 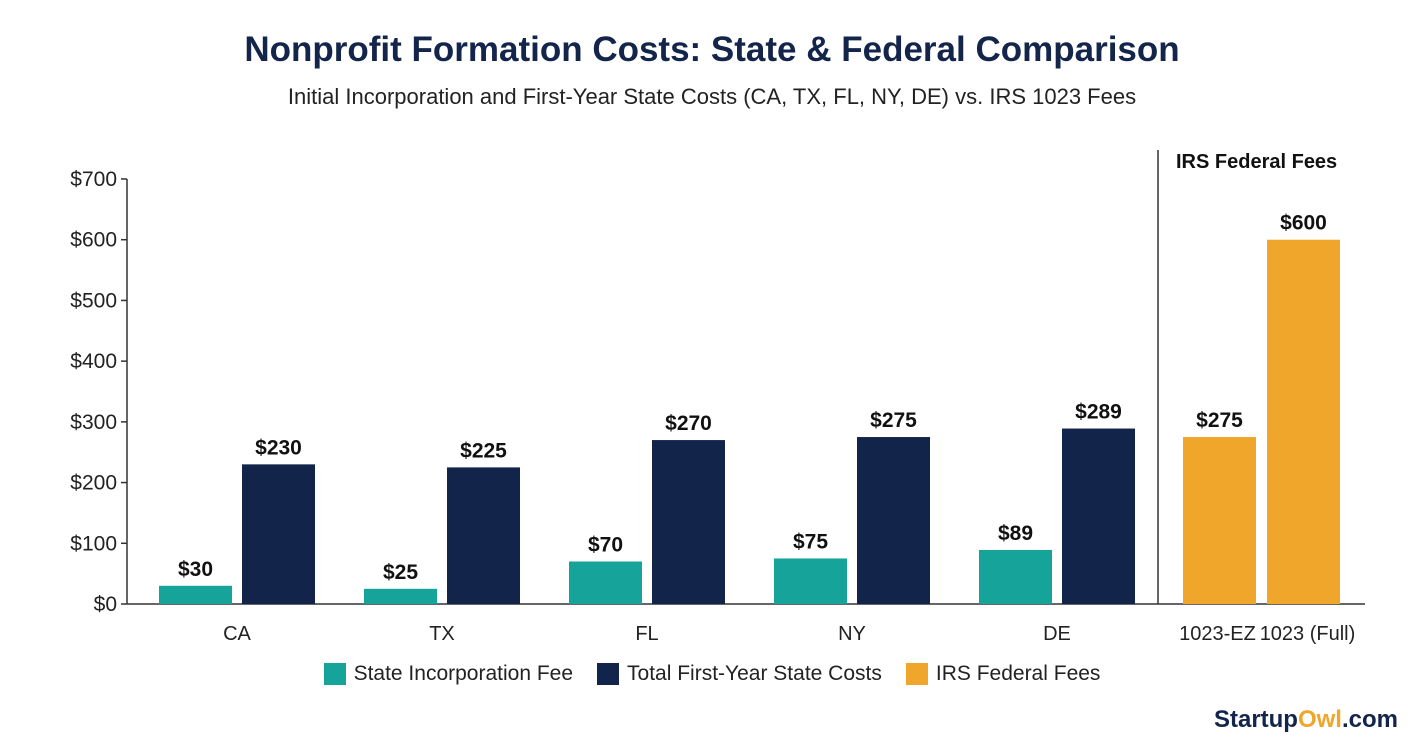 What do you see at coordinates (334, 674) in the screenshot?
I see `legend-swatch-teal` at bounding box center [334, 674].